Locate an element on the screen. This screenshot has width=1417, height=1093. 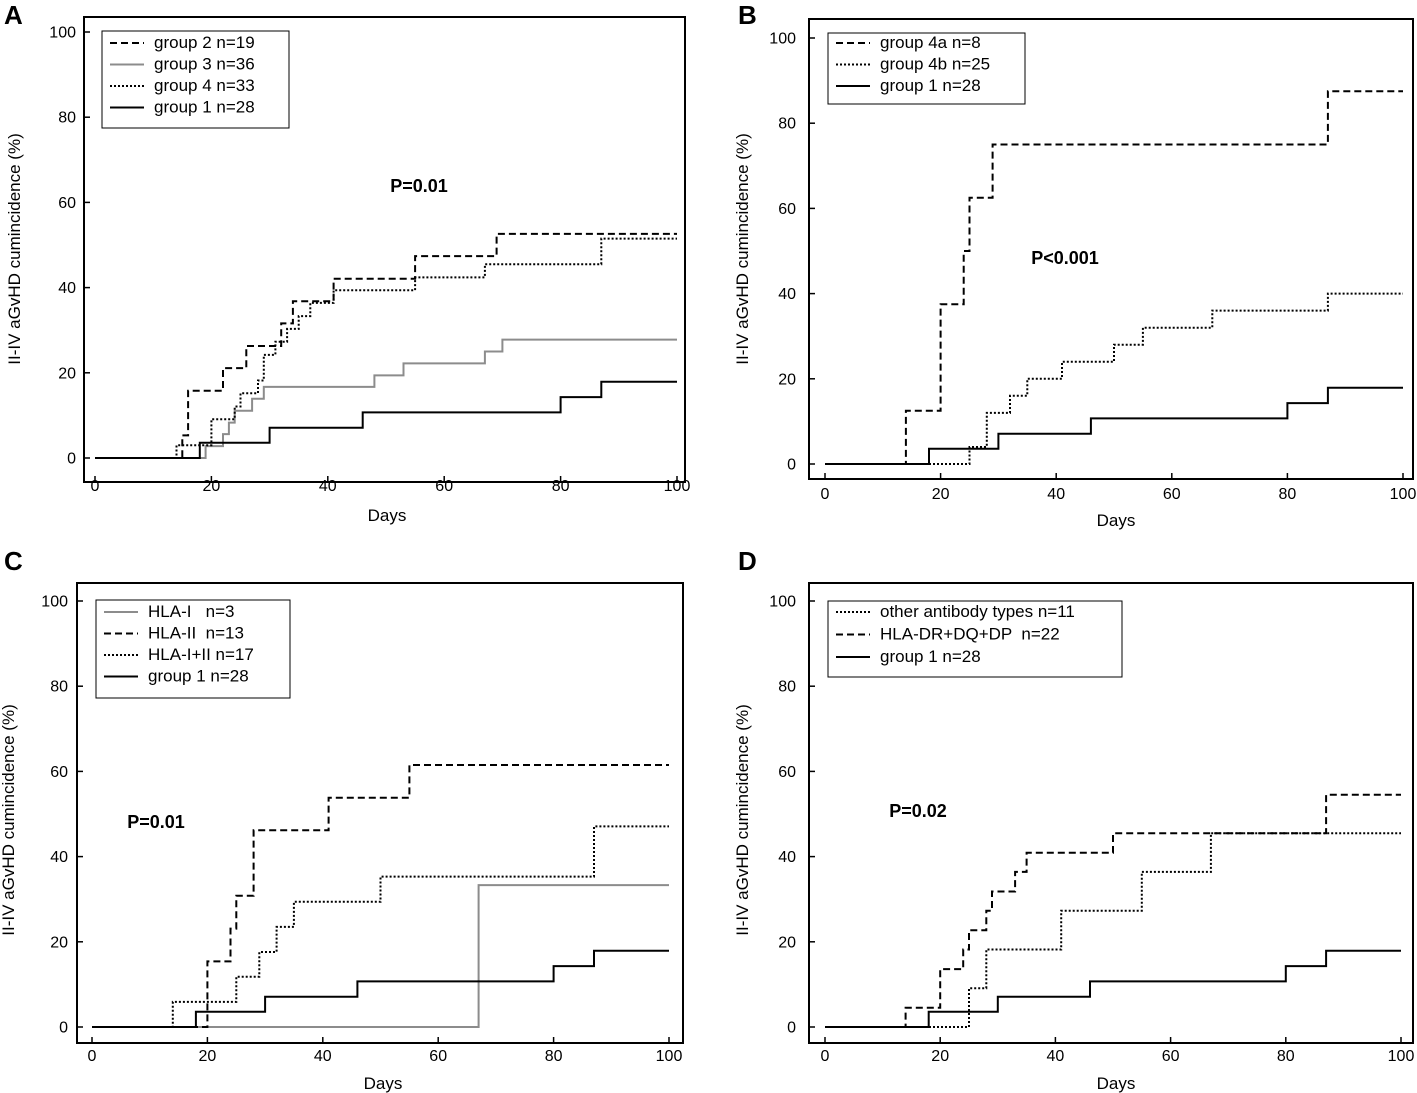
series-hla-dr-dq-dp-1-line is located at coordinates (1113, 910).